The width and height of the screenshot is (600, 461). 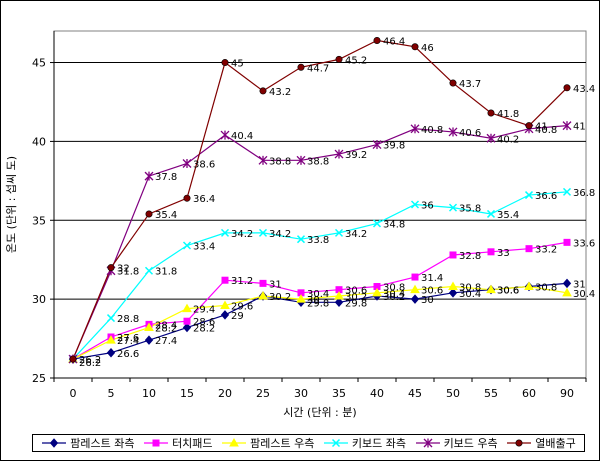 What do you see at coordinates (237, 316) in the screenshot?
I see `data-label: 29` at bounding box center [237, 316].